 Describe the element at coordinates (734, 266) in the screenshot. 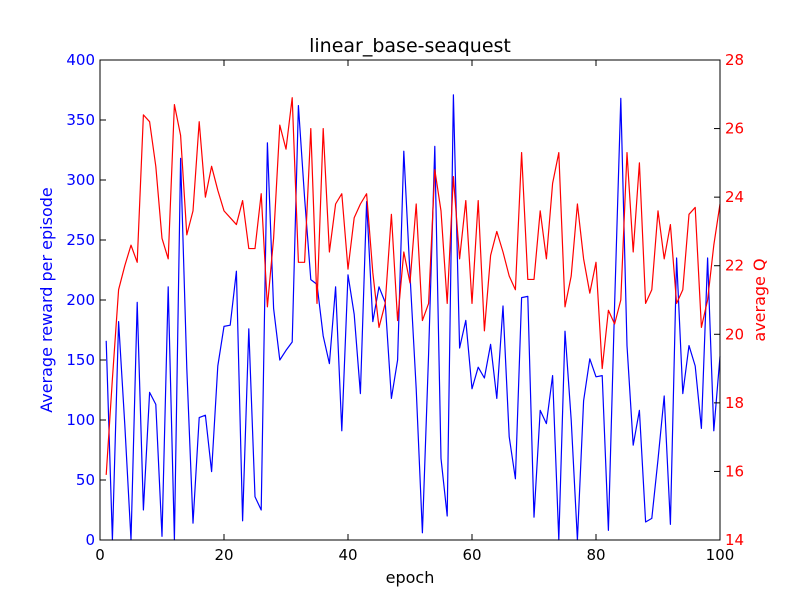

I see `y-tick-label-right: 22` at that location.